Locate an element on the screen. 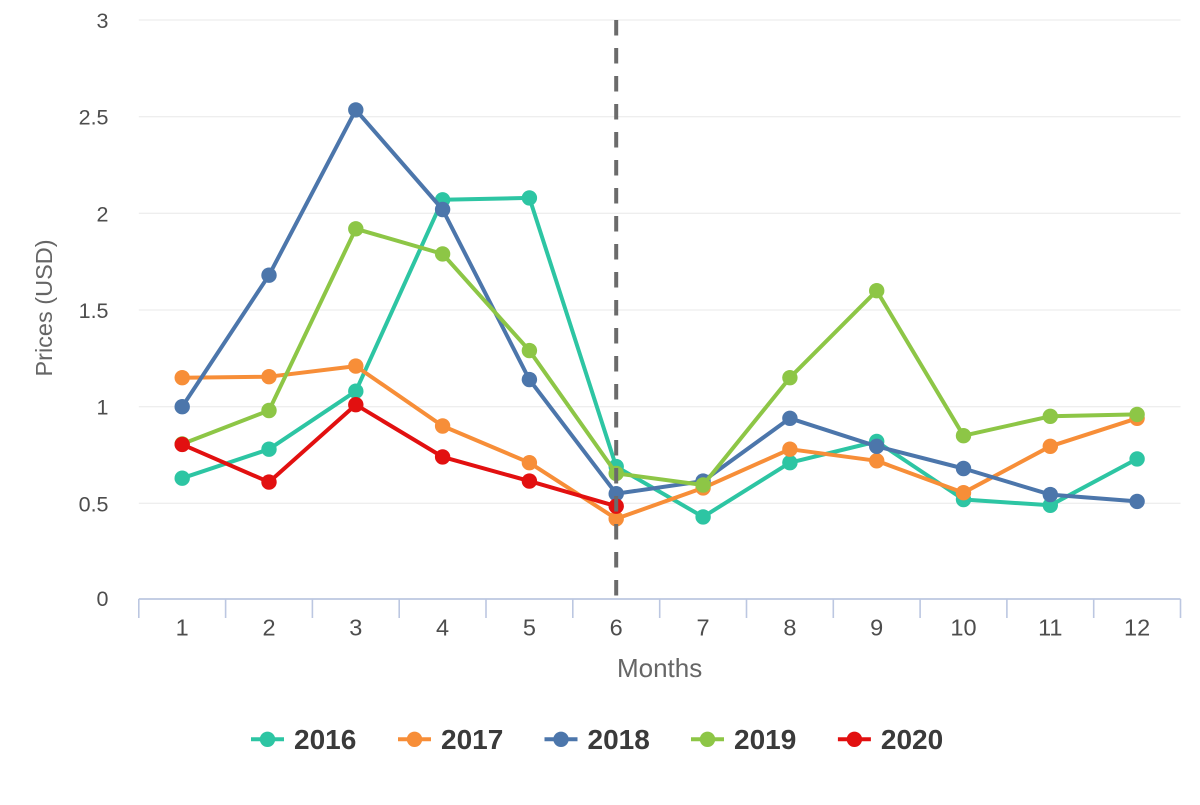  svg-text: 1.5 is located at coordinates (94, 311).